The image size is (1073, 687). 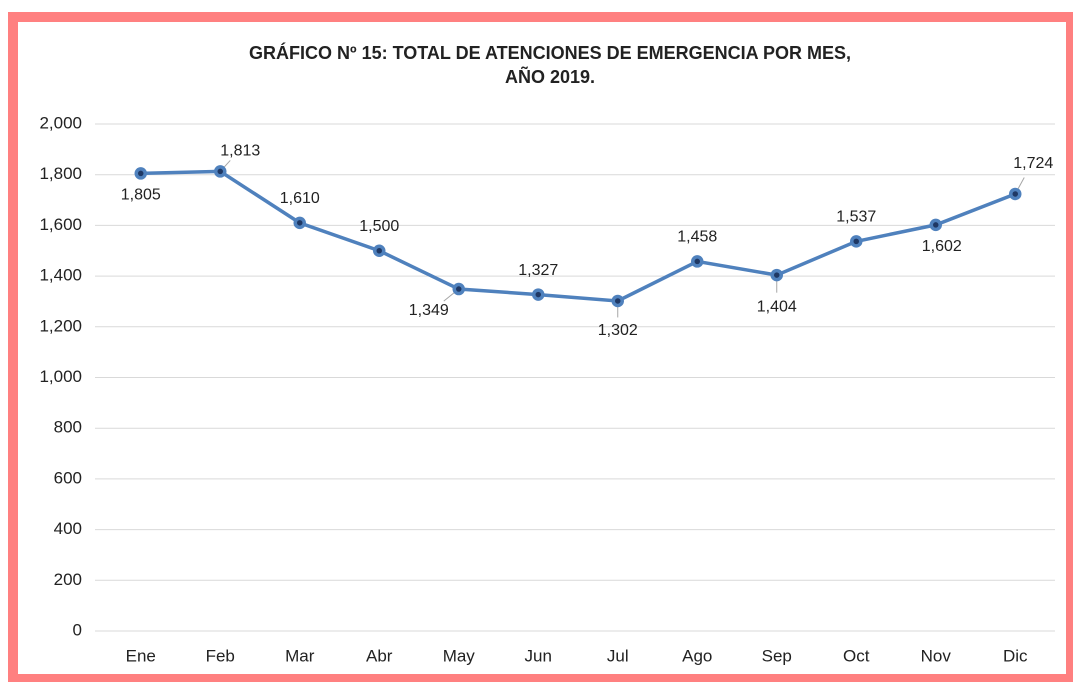 I want to click on x-tick-label: Mar, so click(x=300, y=655).